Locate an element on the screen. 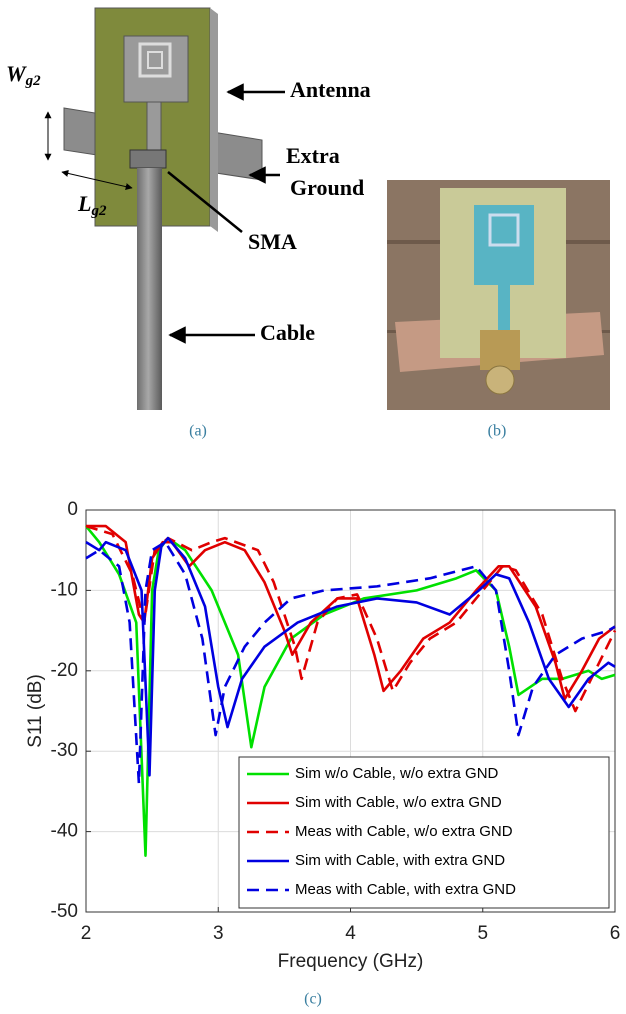  arrow is located at coordinates (205, 202).